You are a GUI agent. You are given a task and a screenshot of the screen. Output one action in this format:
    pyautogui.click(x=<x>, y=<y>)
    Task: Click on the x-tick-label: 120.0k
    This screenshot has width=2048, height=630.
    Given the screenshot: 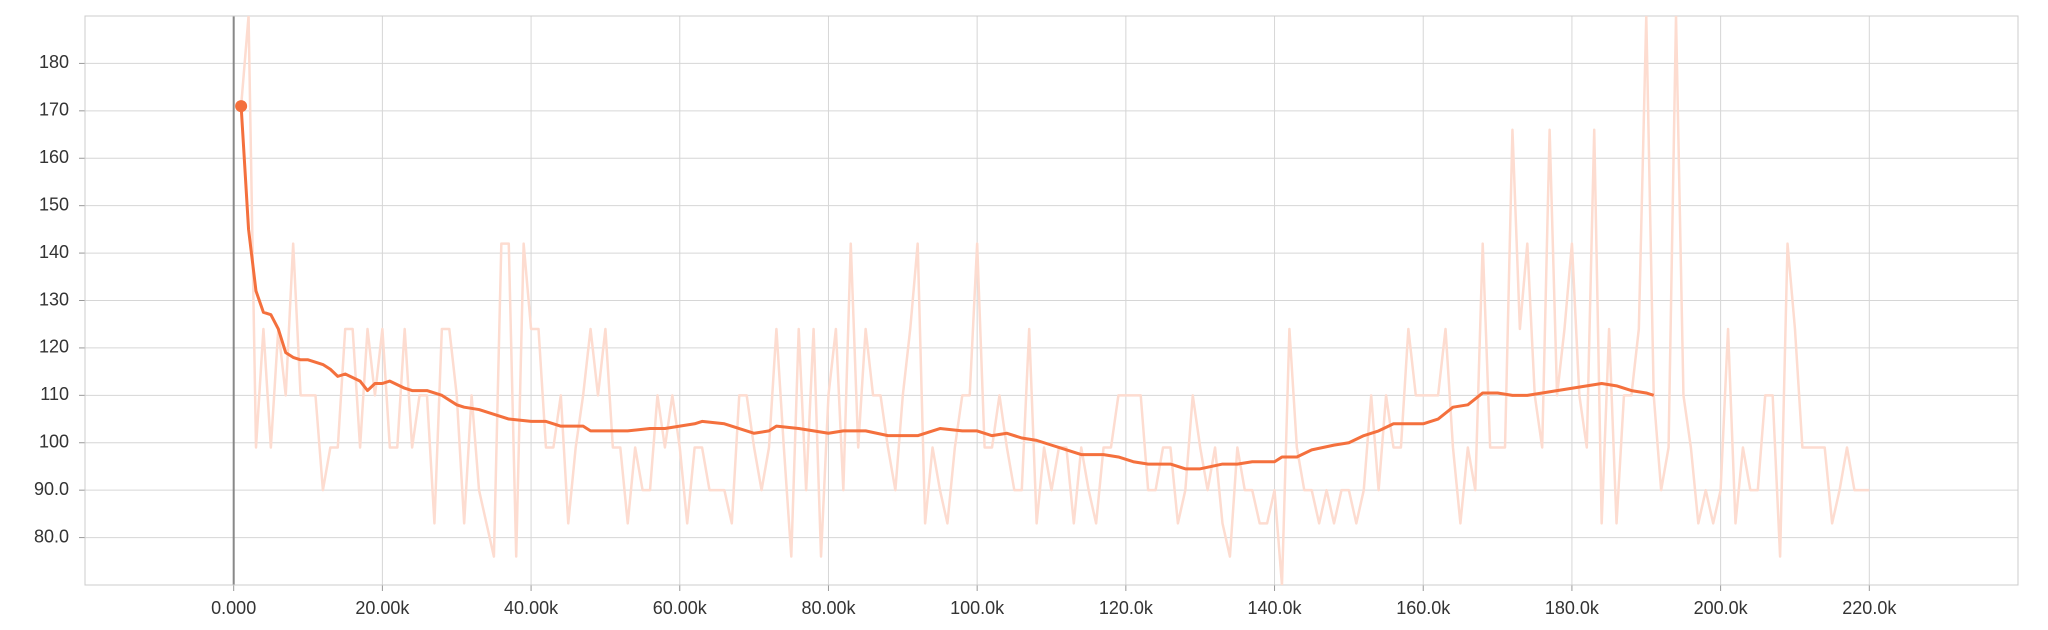 What is the action you would take?
    pyautogui.click(x=1126, y=608)
    